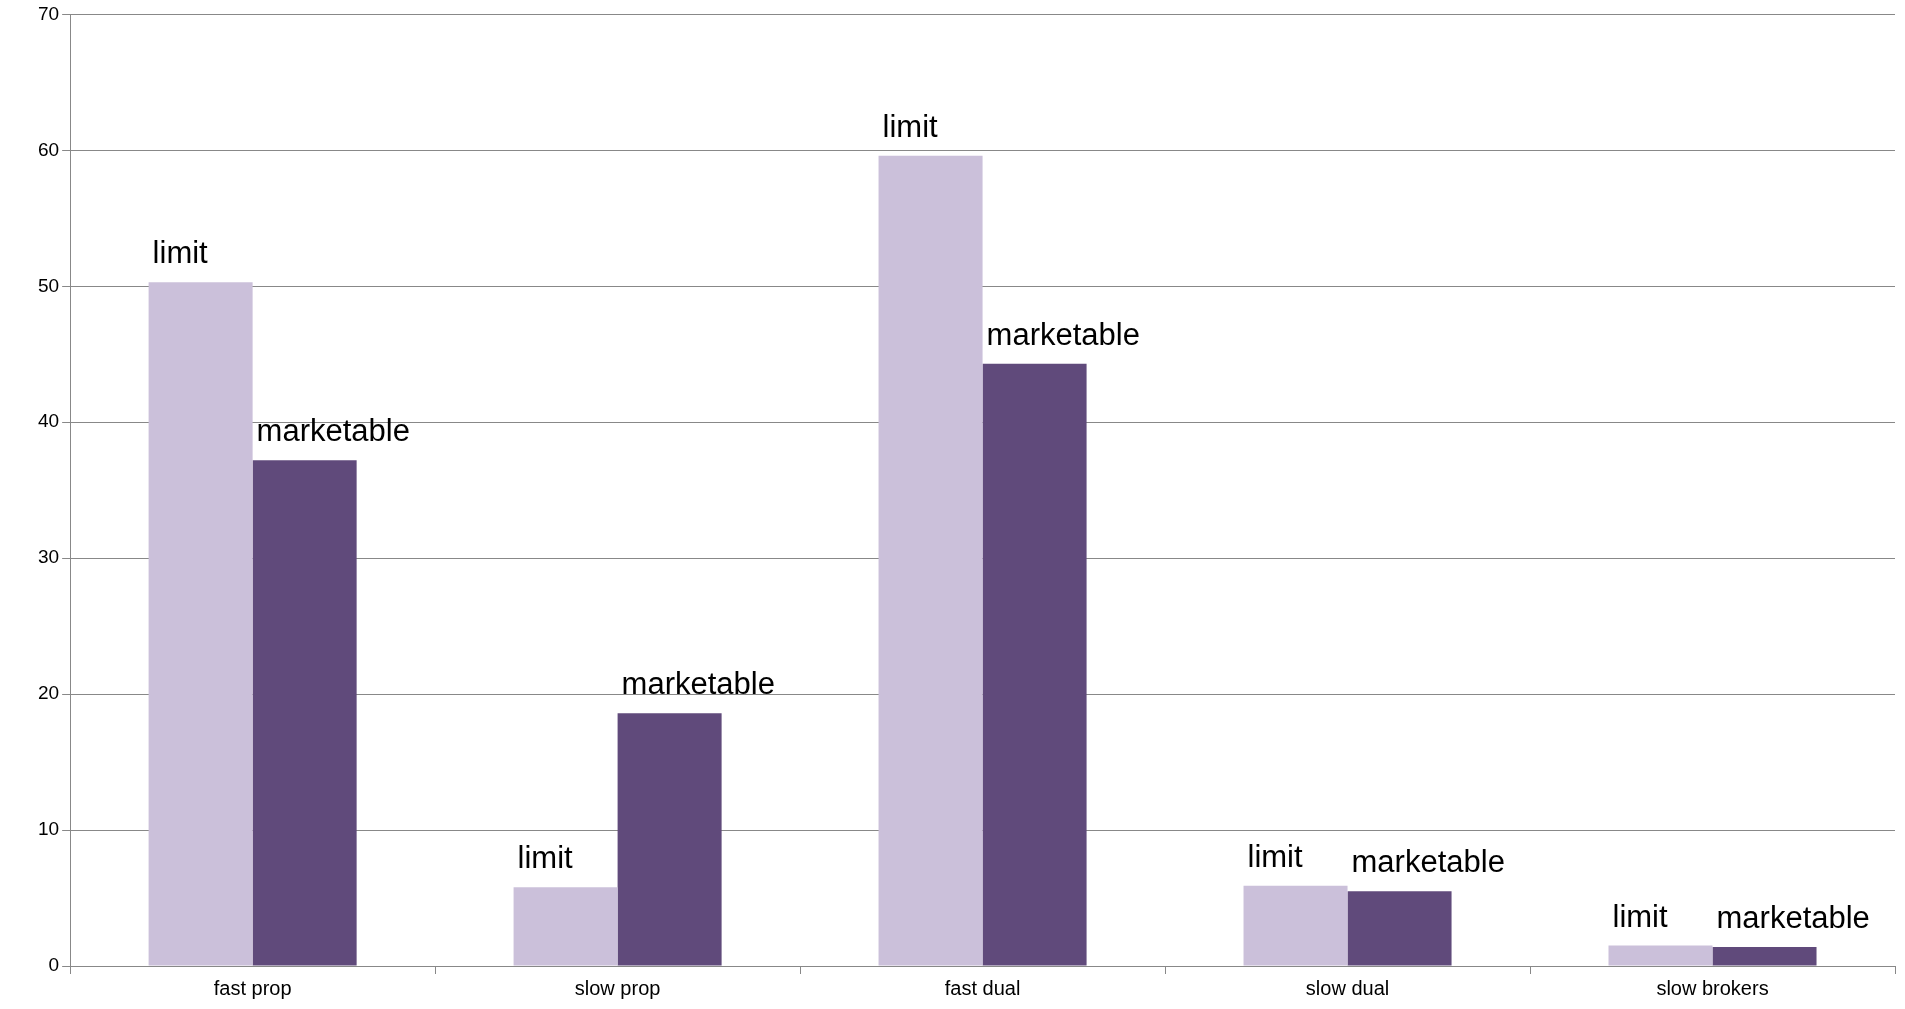  What do you see at coordinates (982, 987) in the screenshot?
I see `x-tick-label: fast dual` at bounding box center [982, 987].